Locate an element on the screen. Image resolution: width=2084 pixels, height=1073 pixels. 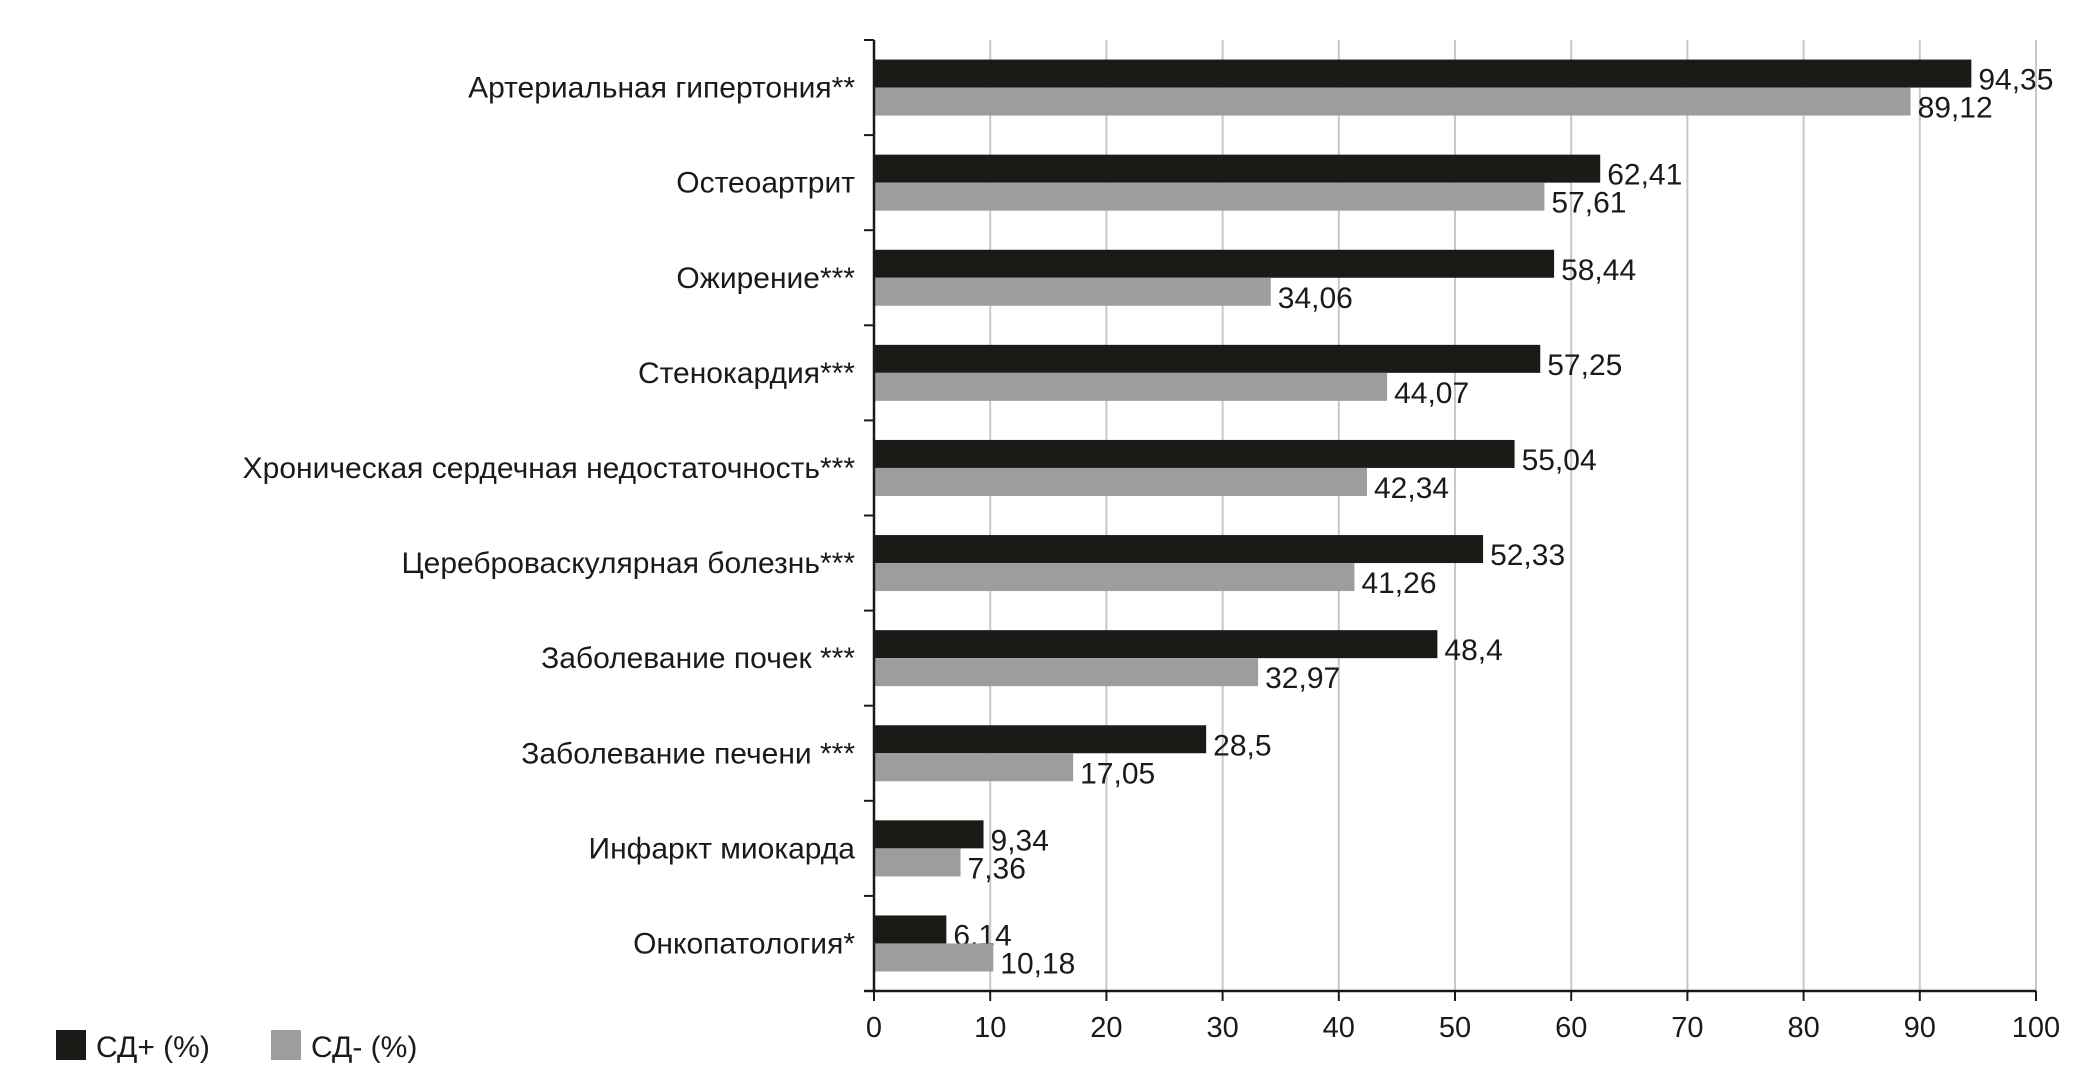
x-tick-label: 40 is located at coordinates (1339, 1028).